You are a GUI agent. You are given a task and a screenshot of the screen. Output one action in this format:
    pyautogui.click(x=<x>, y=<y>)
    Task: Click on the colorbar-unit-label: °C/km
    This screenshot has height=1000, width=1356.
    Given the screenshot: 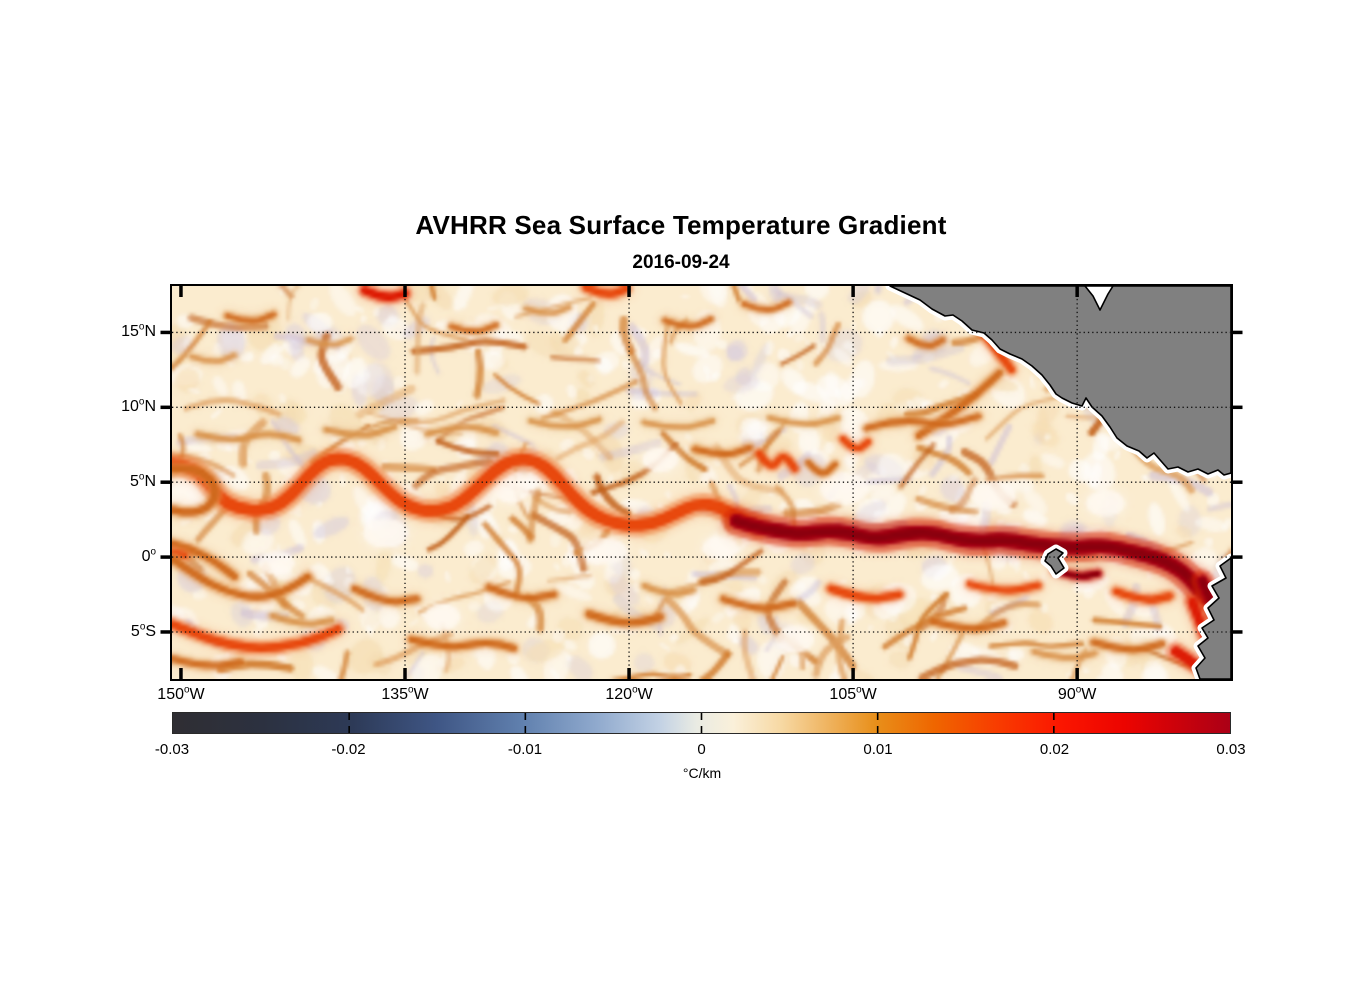 What is the action you would take?
    pyautogui.click(x=702, y=773)
    